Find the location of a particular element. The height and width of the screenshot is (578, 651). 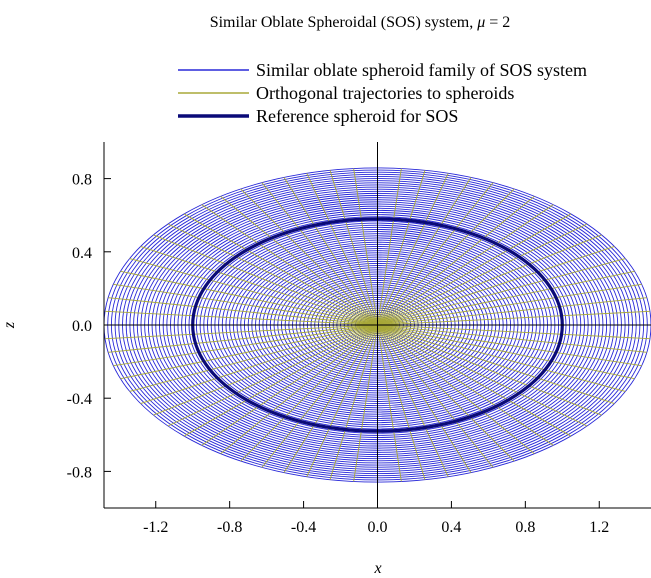

x-tick-label: 0.4 is located at coordinates (451, 527).